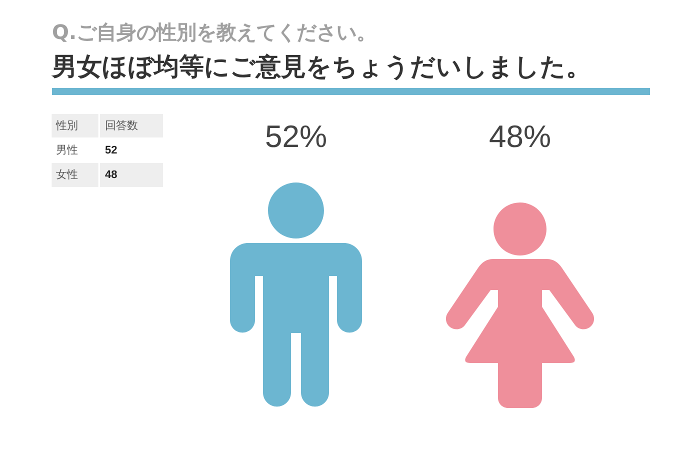 The width and height of the screenshot is (700, 450). I want to click on category-label: 男性, so click(67, 150).